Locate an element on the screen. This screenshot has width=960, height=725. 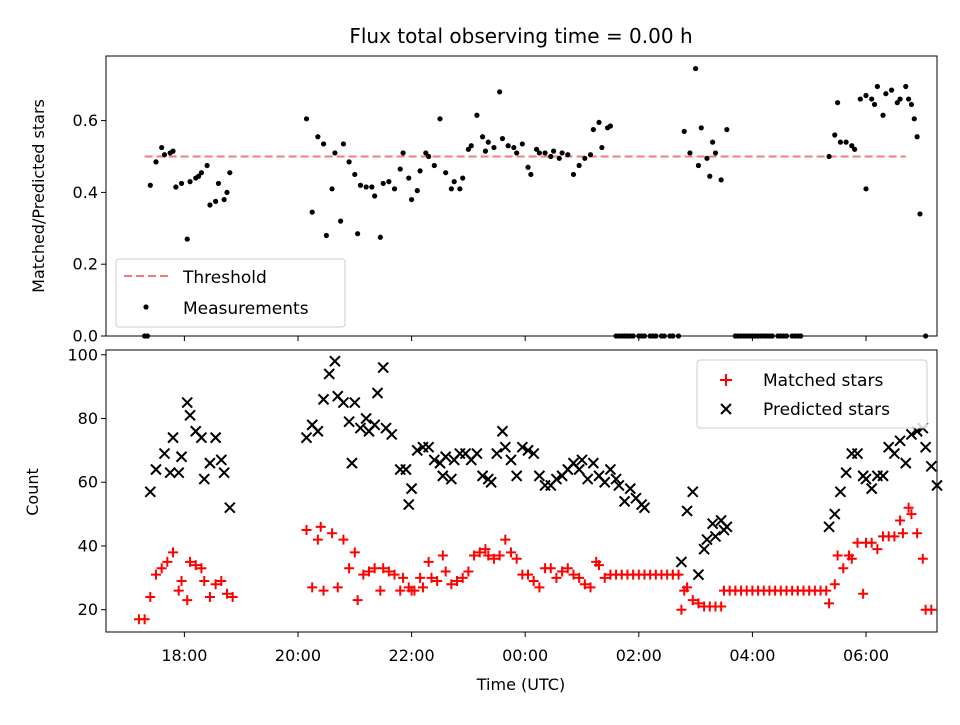
measurements-legend-label: Measurements is located at coordinates (246, 309).